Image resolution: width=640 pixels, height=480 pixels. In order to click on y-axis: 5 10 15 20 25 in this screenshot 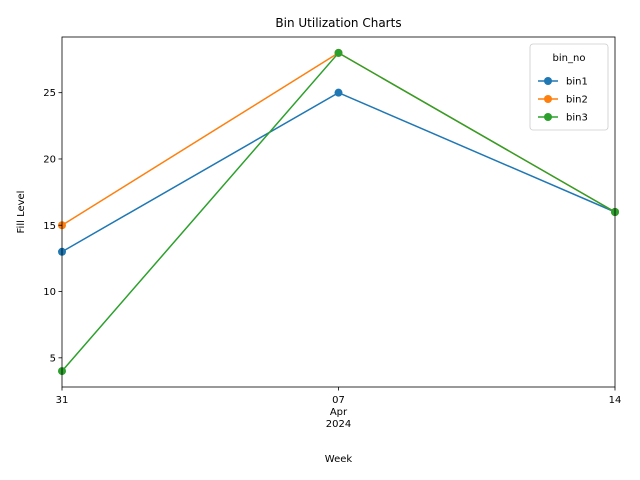, I will do `click(52, 226)`.